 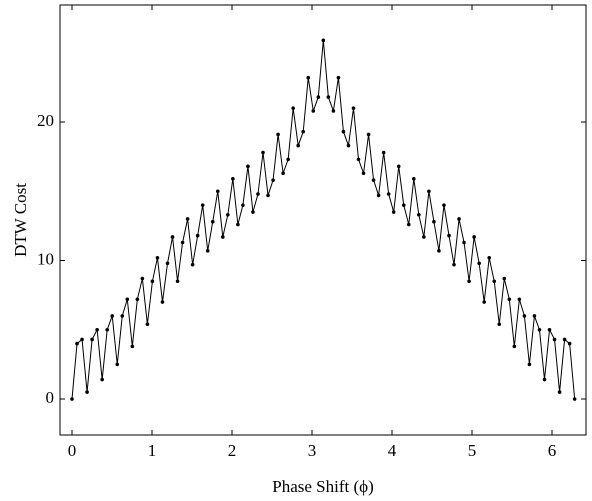 What do you see at coordinates (72, 450) in the screenshot?
I see `x-tick-label: 0` at bounding box center [72, 450].